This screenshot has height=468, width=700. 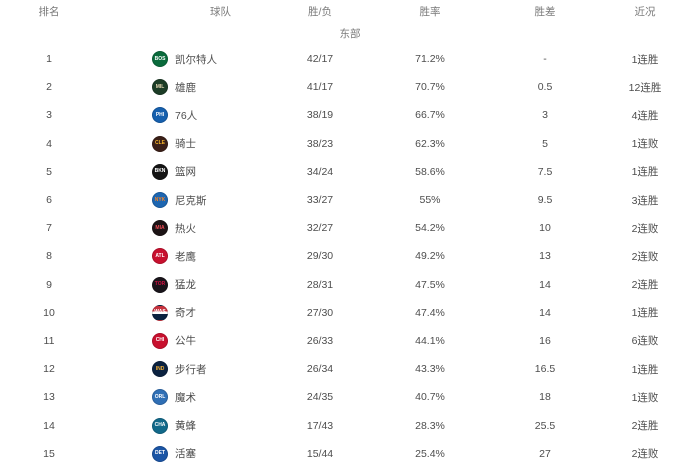 I want to click on team-win-pct: 43.3%, so click(x=430, y=369).